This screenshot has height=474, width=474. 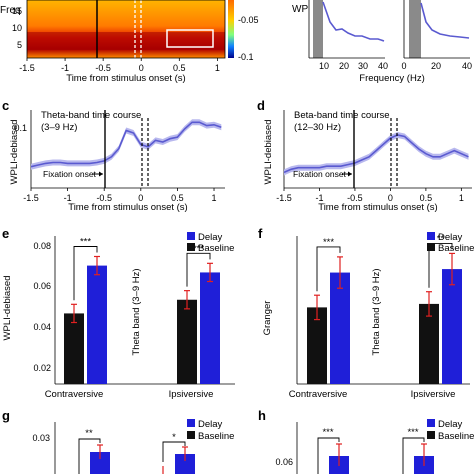 What do you see at coordinates (141, 68) in the screenshot?
I see `heatmap-xtick-tick-label: 0` at bounding box center [141, 68].